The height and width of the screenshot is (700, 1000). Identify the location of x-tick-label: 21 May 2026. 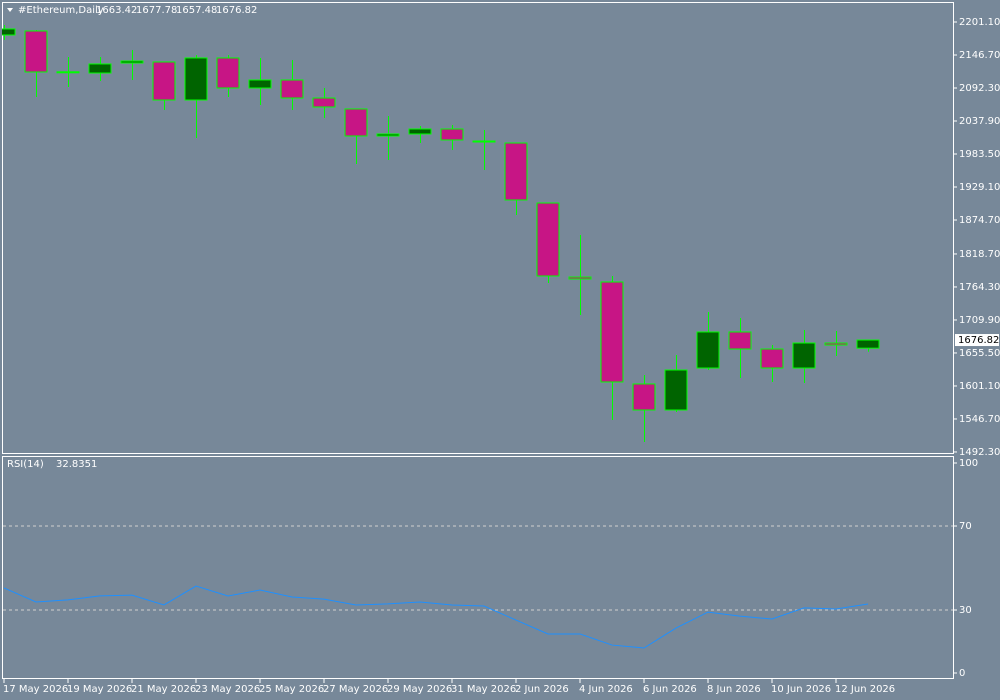
(163, 689).